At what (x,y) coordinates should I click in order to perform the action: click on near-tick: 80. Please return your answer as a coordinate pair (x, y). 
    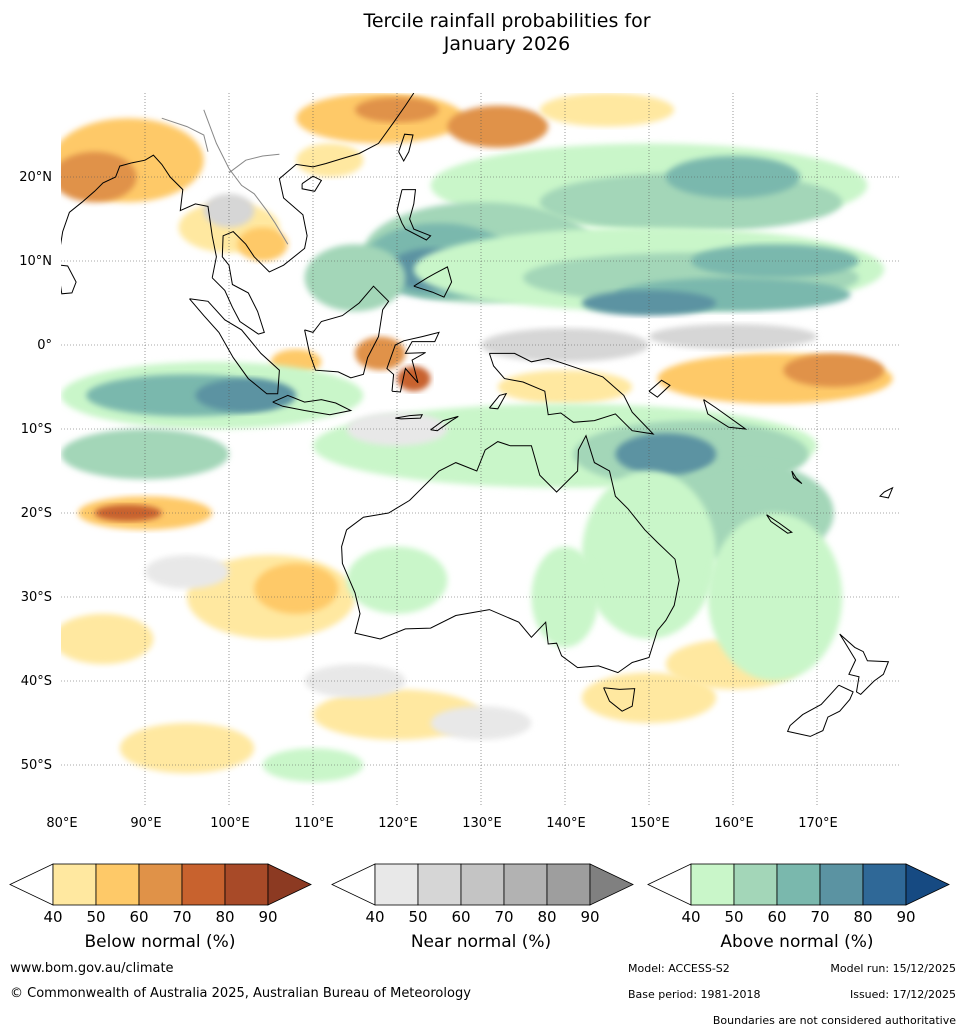
    Looking at the image, I should click on (546, 917).